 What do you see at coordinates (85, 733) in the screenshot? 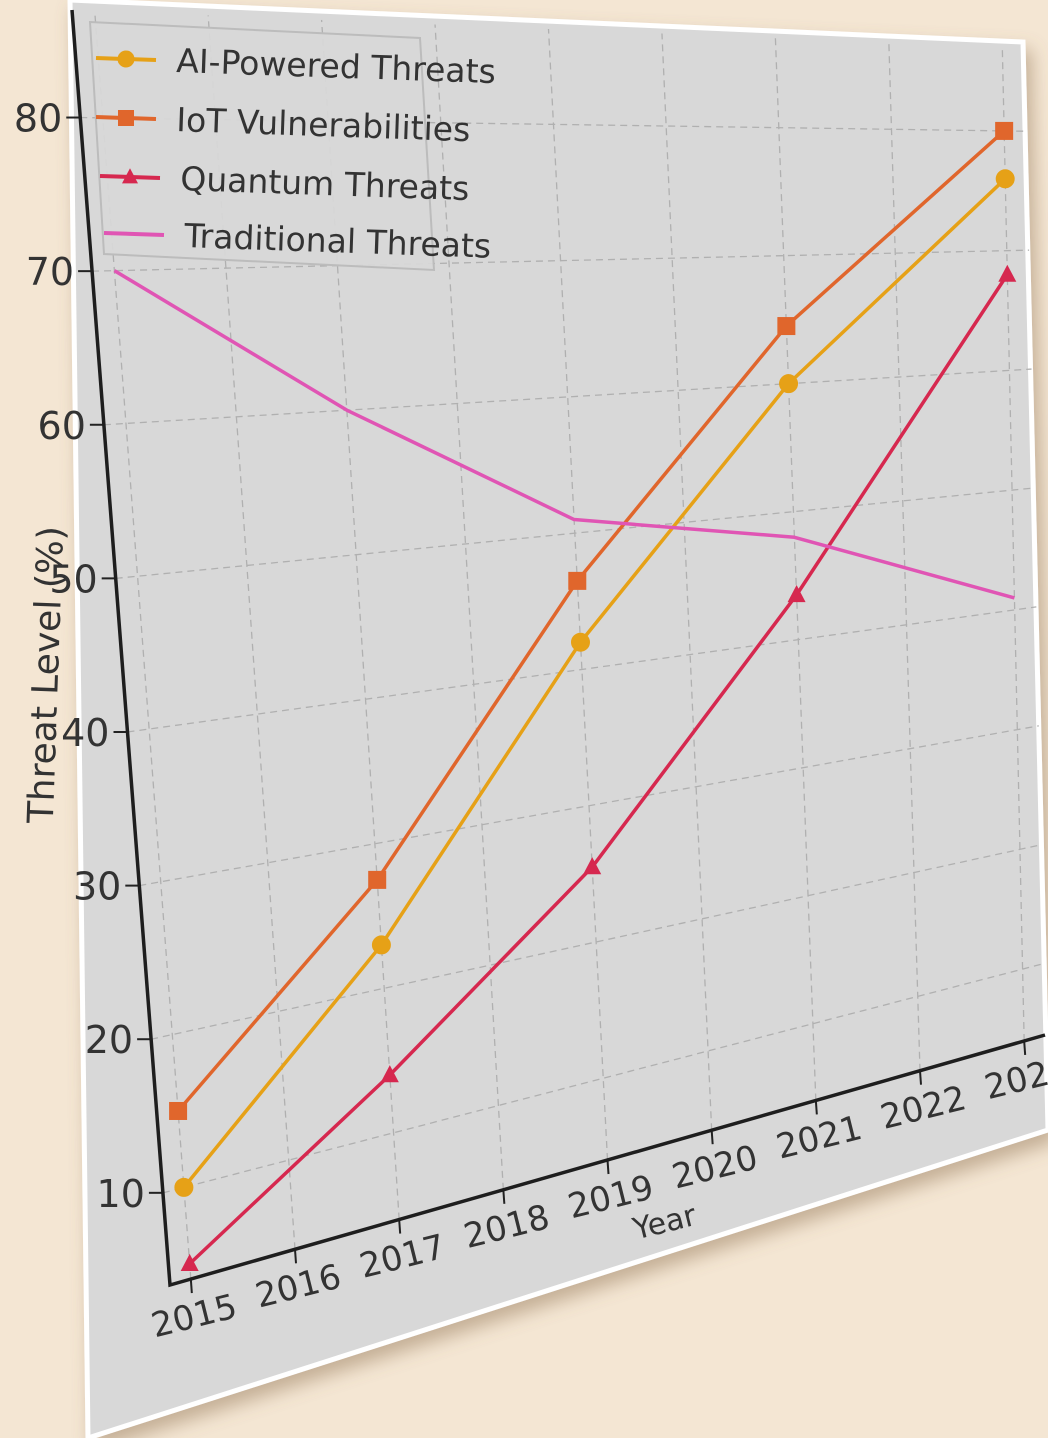
I see `y-tick-label: 40` at bounding box center [85, 733].